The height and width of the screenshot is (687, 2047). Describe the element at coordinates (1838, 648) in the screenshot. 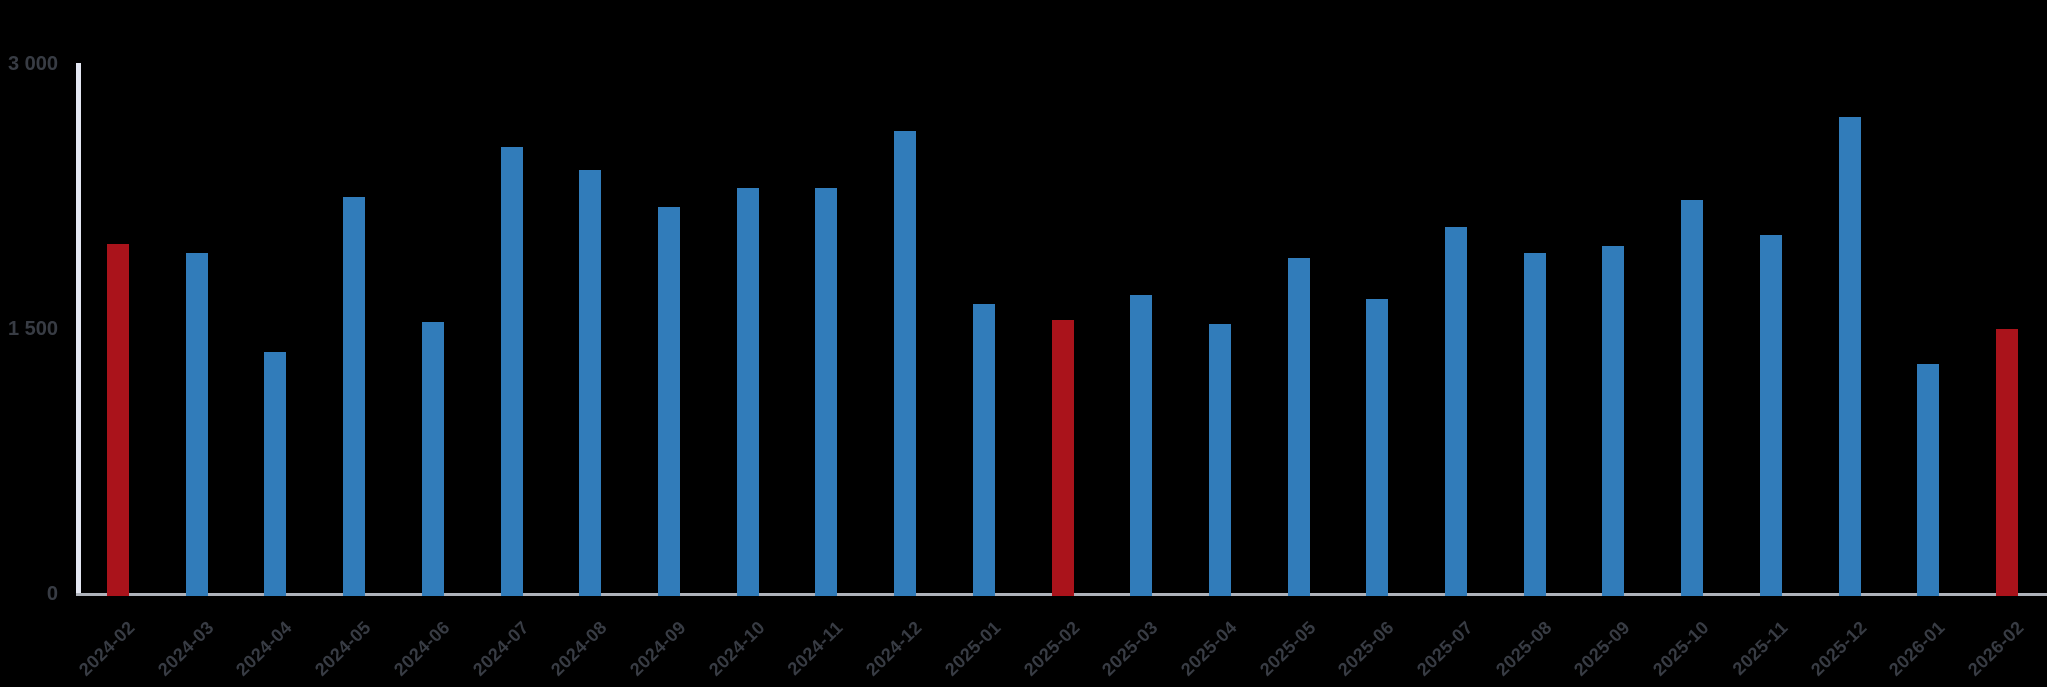

I see `x-tick-label: 2025-12` at that location.